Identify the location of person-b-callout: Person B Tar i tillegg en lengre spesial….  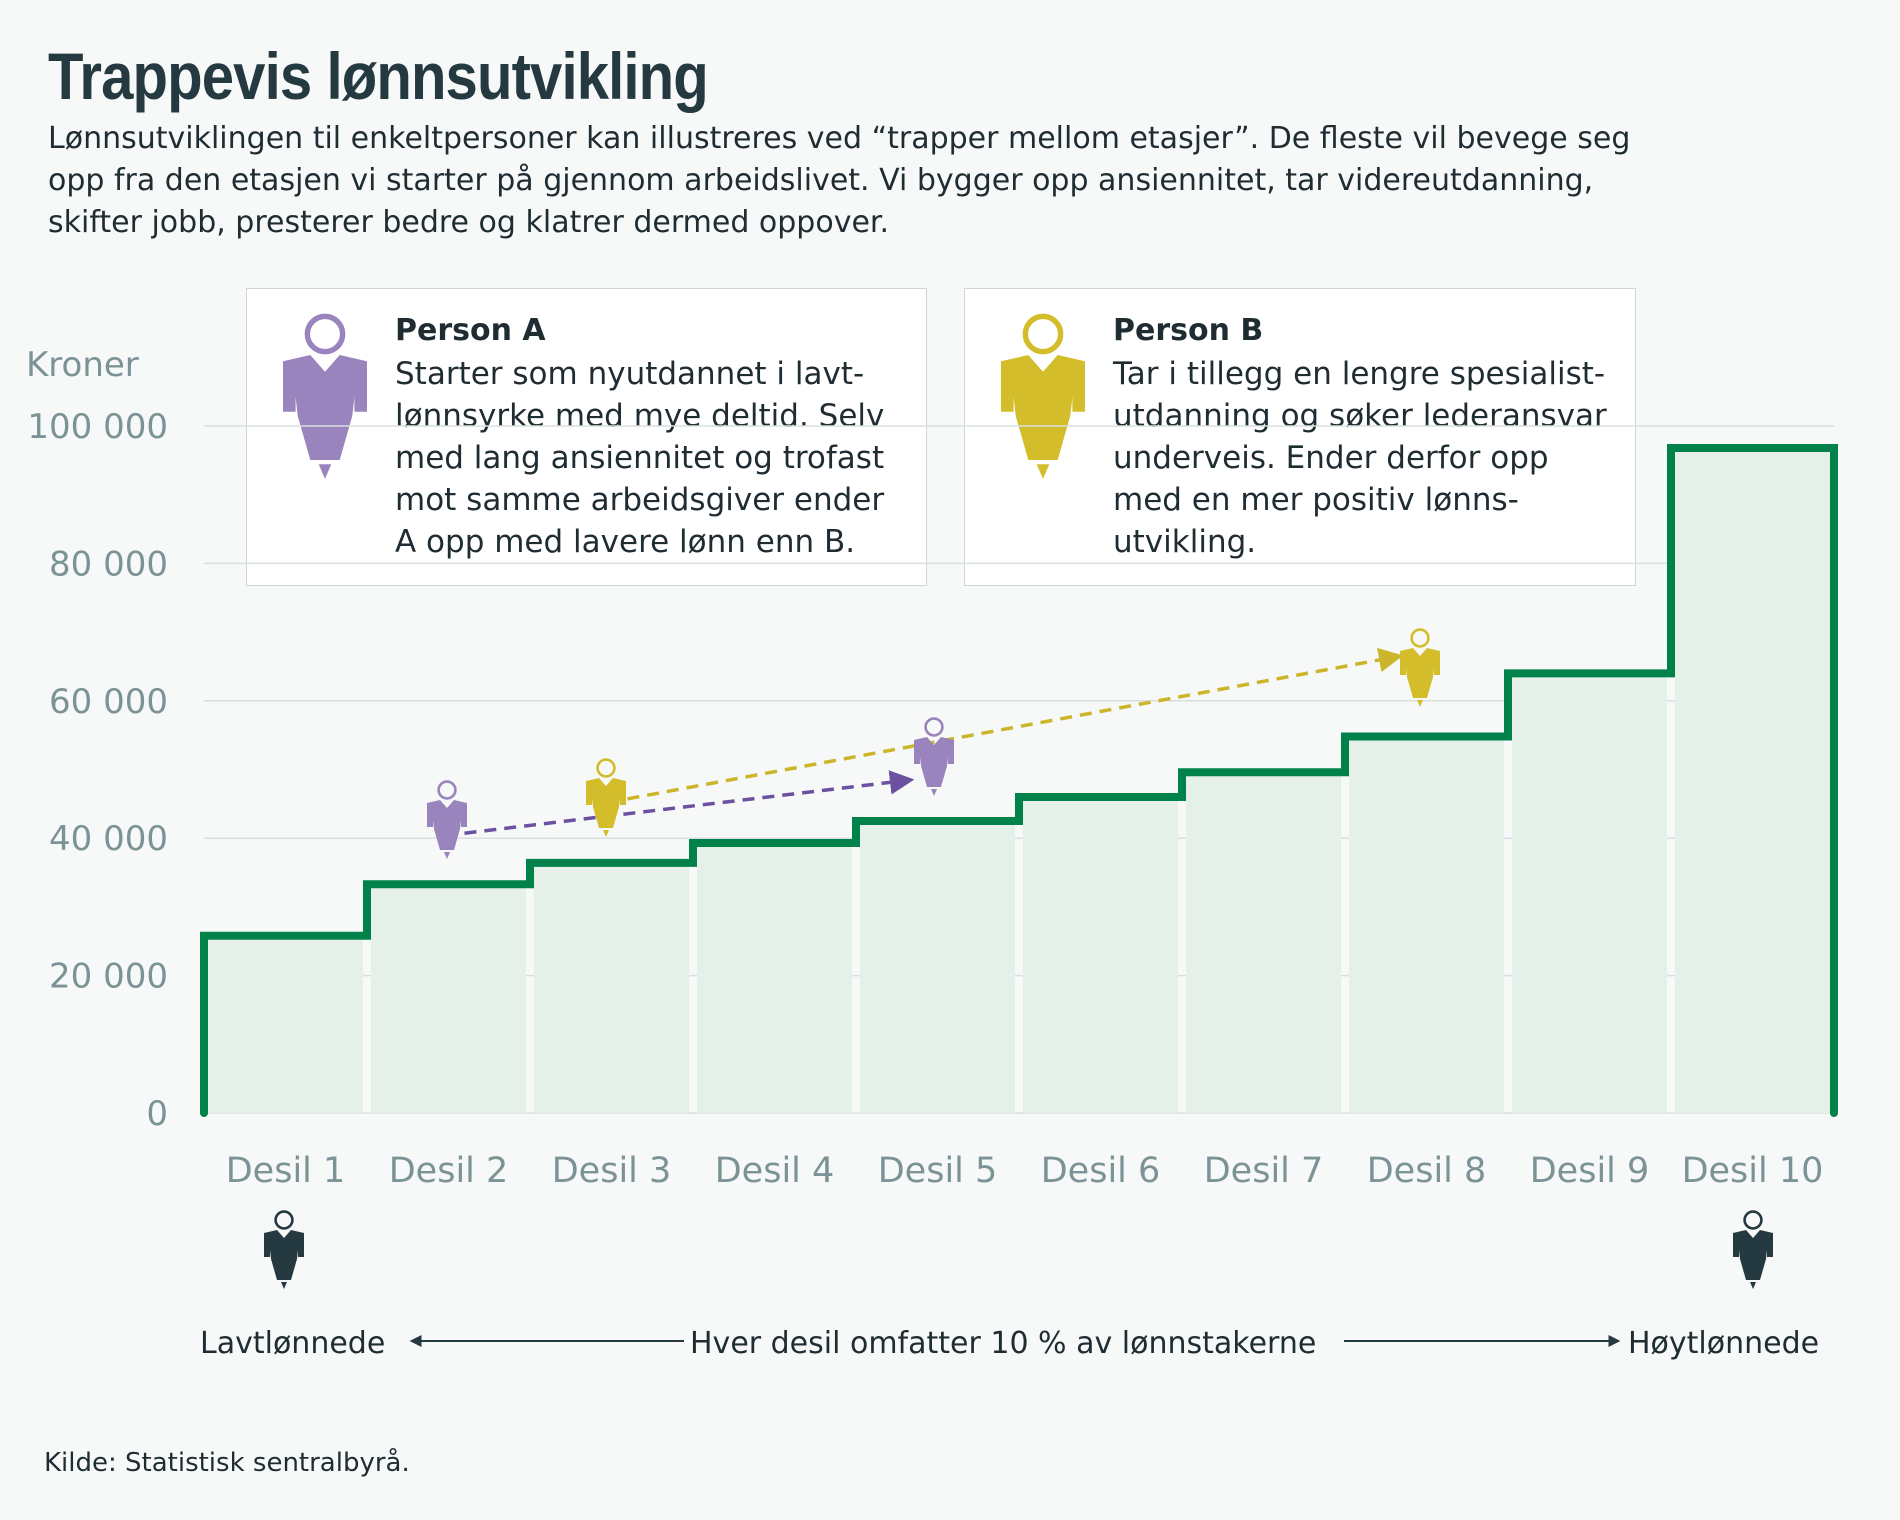
(1300, 437).